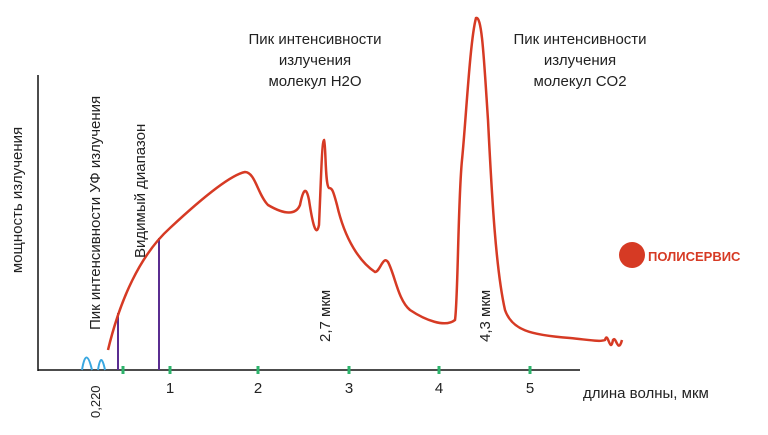 This screenshot has width=768, height=435. What do you see at coordinates (530, 388) in the screenshot?
I see `x-tick-label: 5` at bounding box center [530, 388].